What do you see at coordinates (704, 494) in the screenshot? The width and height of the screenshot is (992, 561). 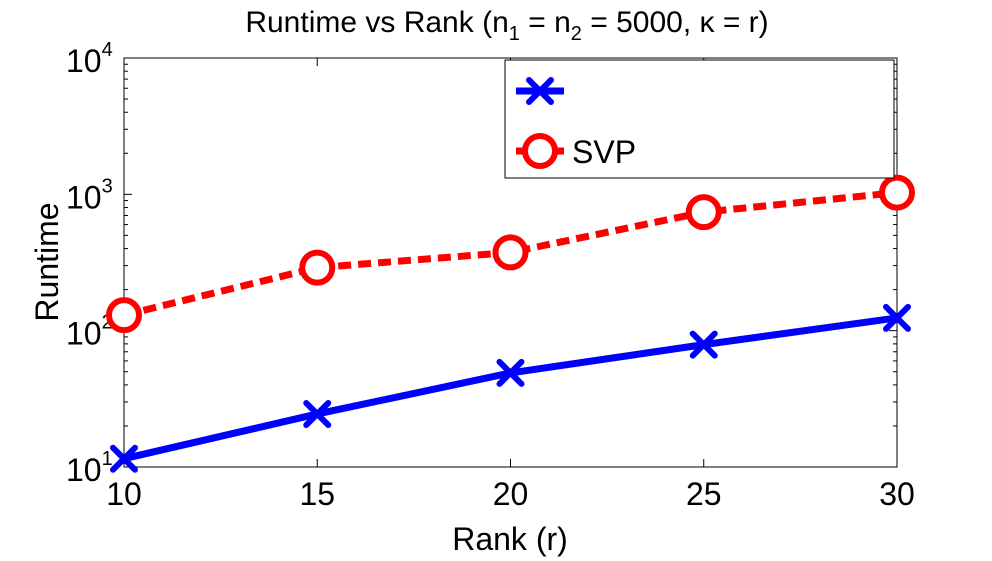 I see `x-tick-label: 25` at bounding box center [704, 494].